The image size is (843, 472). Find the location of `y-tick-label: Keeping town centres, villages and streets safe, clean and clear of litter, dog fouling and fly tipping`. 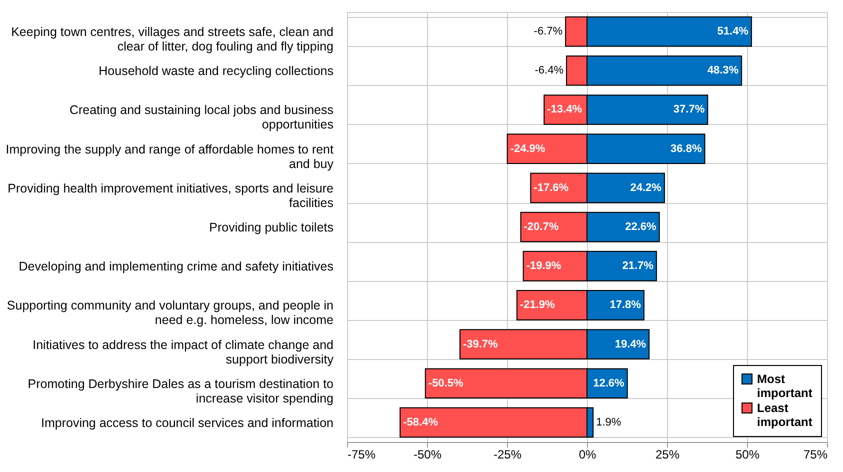

y-tick-label: Keeping town centres, villages and streets safe, clean and clear of litter, dog fouling and fly tipping is located at coordinates (172, 39).